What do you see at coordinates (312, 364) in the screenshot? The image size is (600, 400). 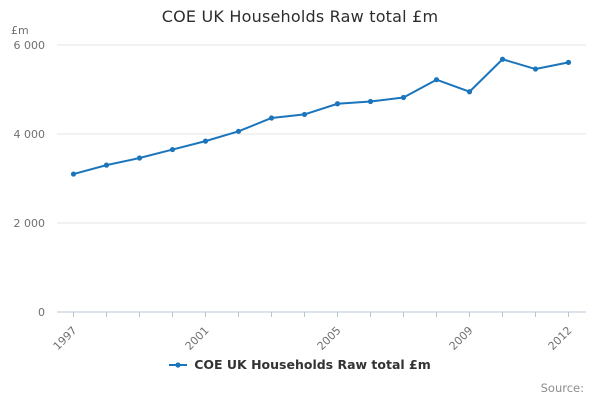 I see `legend-label: COE UK Households Raw total £m` at bounding box center [312, 364].